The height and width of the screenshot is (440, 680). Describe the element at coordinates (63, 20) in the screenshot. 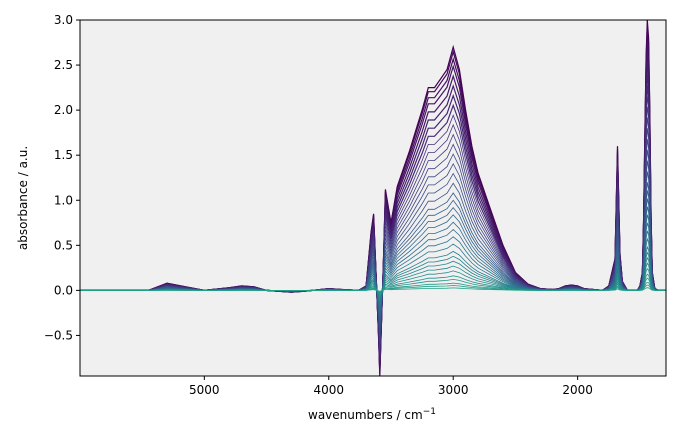

I see `y-tick-label: 3.0` at that location.